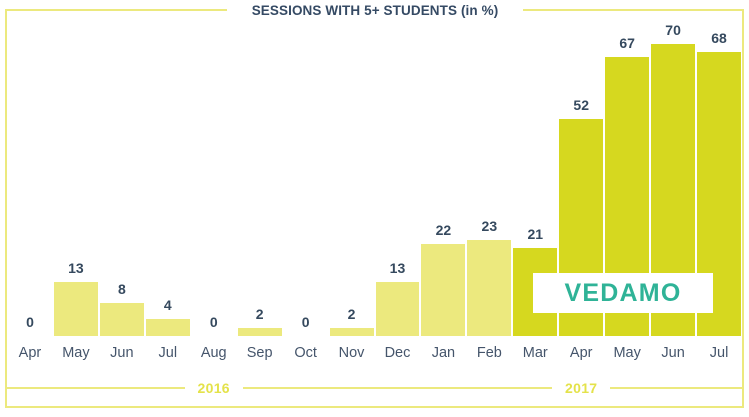 The width and height of the screenshot is (749, 417). Describe the element at coordinates (122, 173) in the screenshot. I see `bar-slot: 8` at that location.